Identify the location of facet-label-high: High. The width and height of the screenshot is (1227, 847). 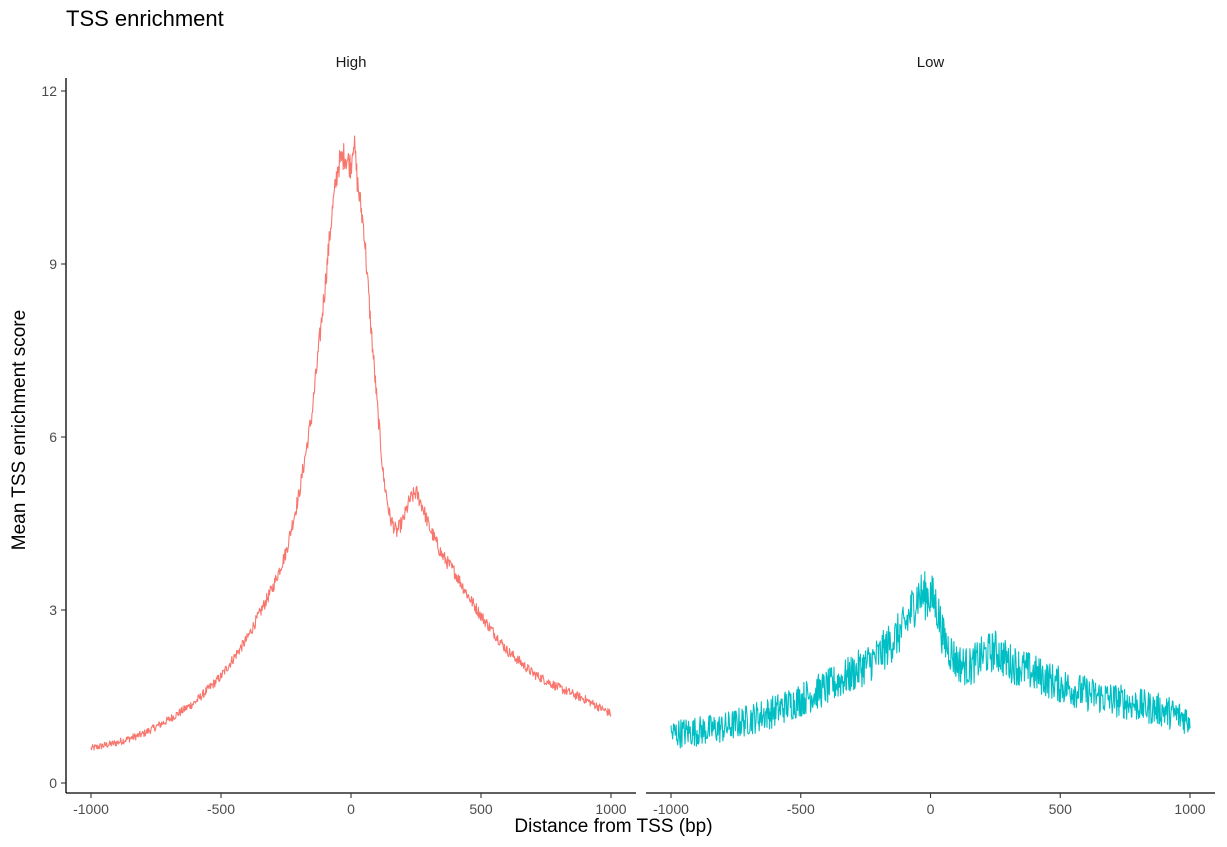
(351, 62).